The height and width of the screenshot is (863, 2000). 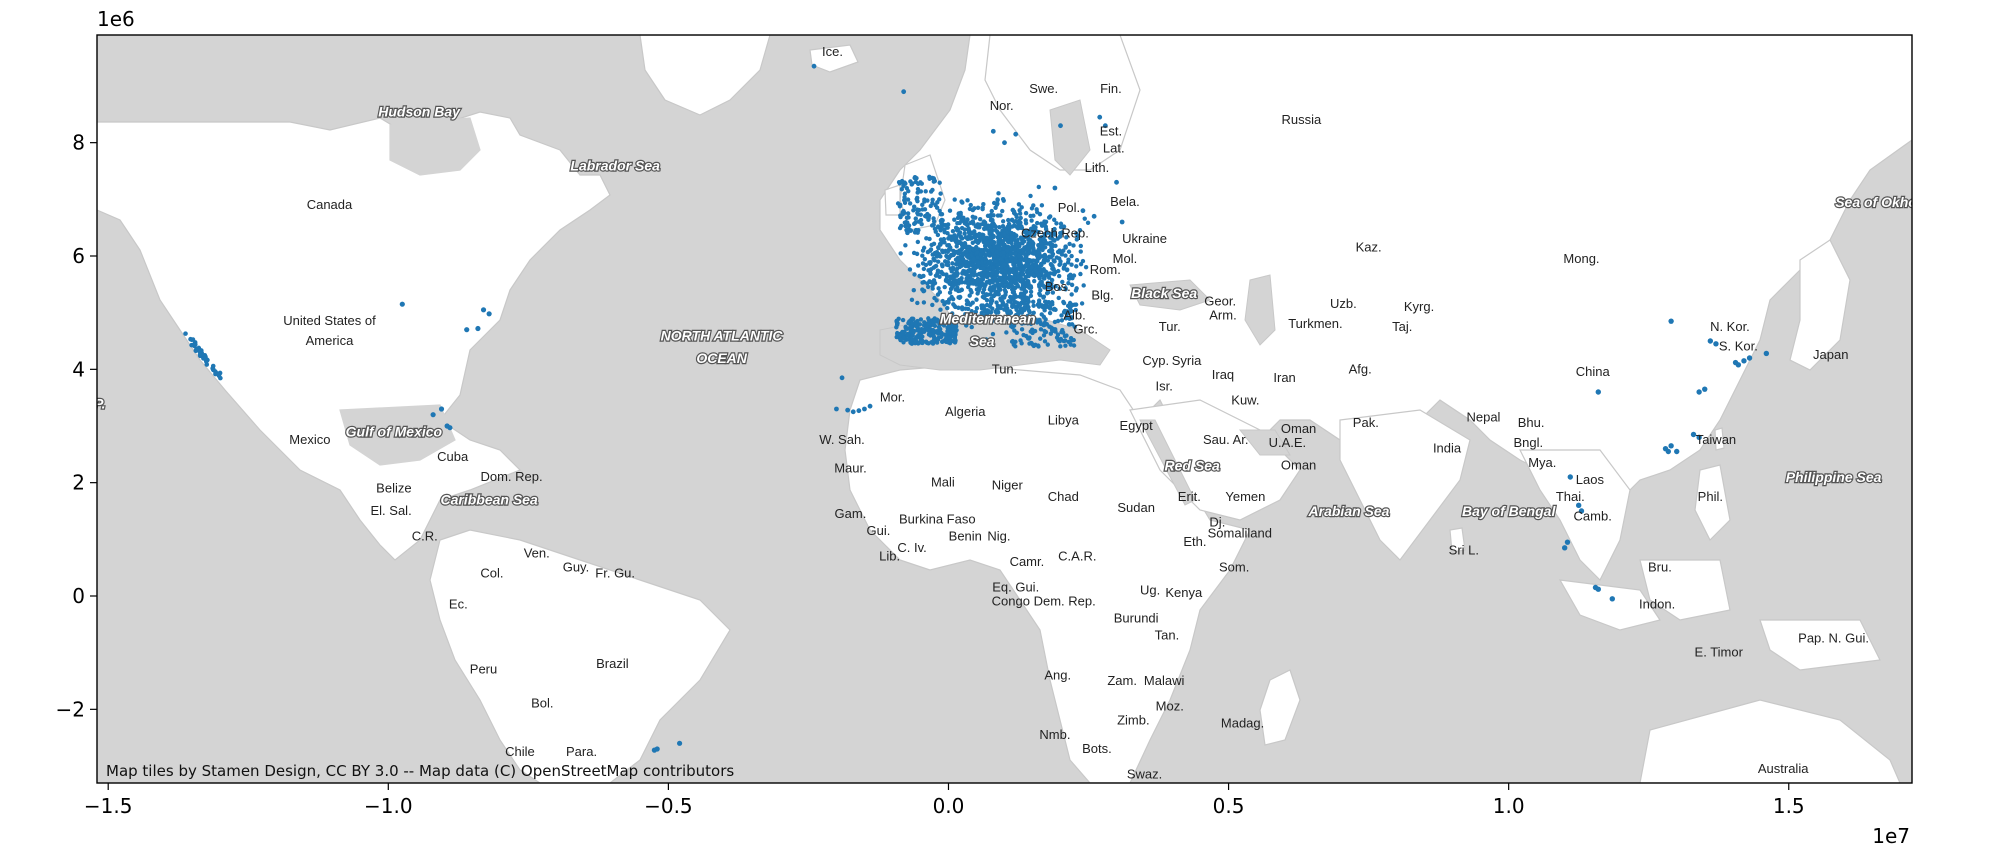 I want to click on country-label: Chad, so click(x=1063, y=496).